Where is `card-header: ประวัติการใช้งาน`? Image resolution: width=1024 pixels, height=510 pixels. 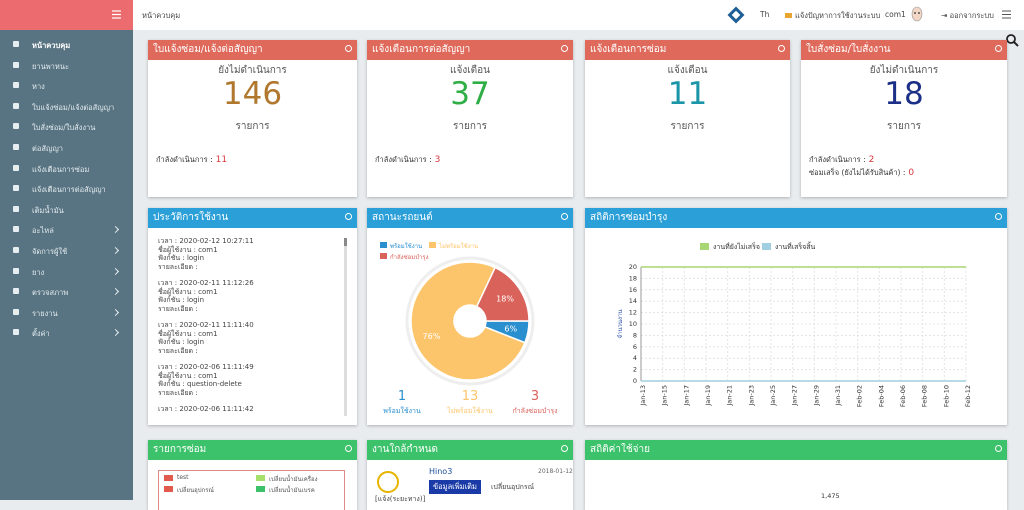 card-header: ประวัติการใช้งาน is located at coordinates (252, 218).